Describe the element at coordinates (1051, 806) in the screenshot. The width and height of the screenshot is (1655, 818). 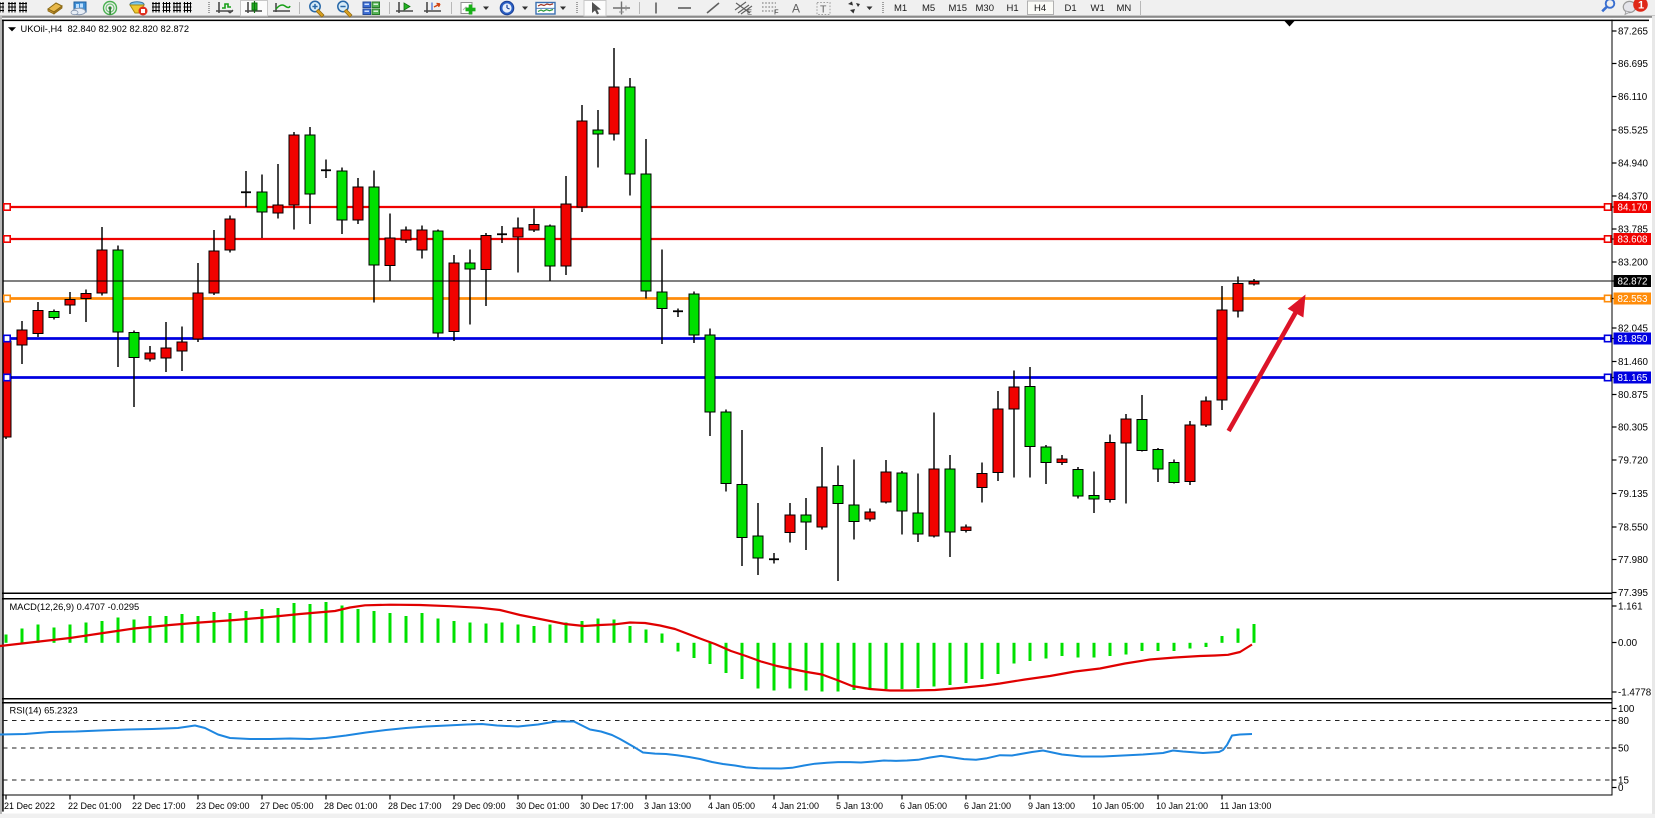
I see `svg-text: 9 Jan 13:00` at that location.